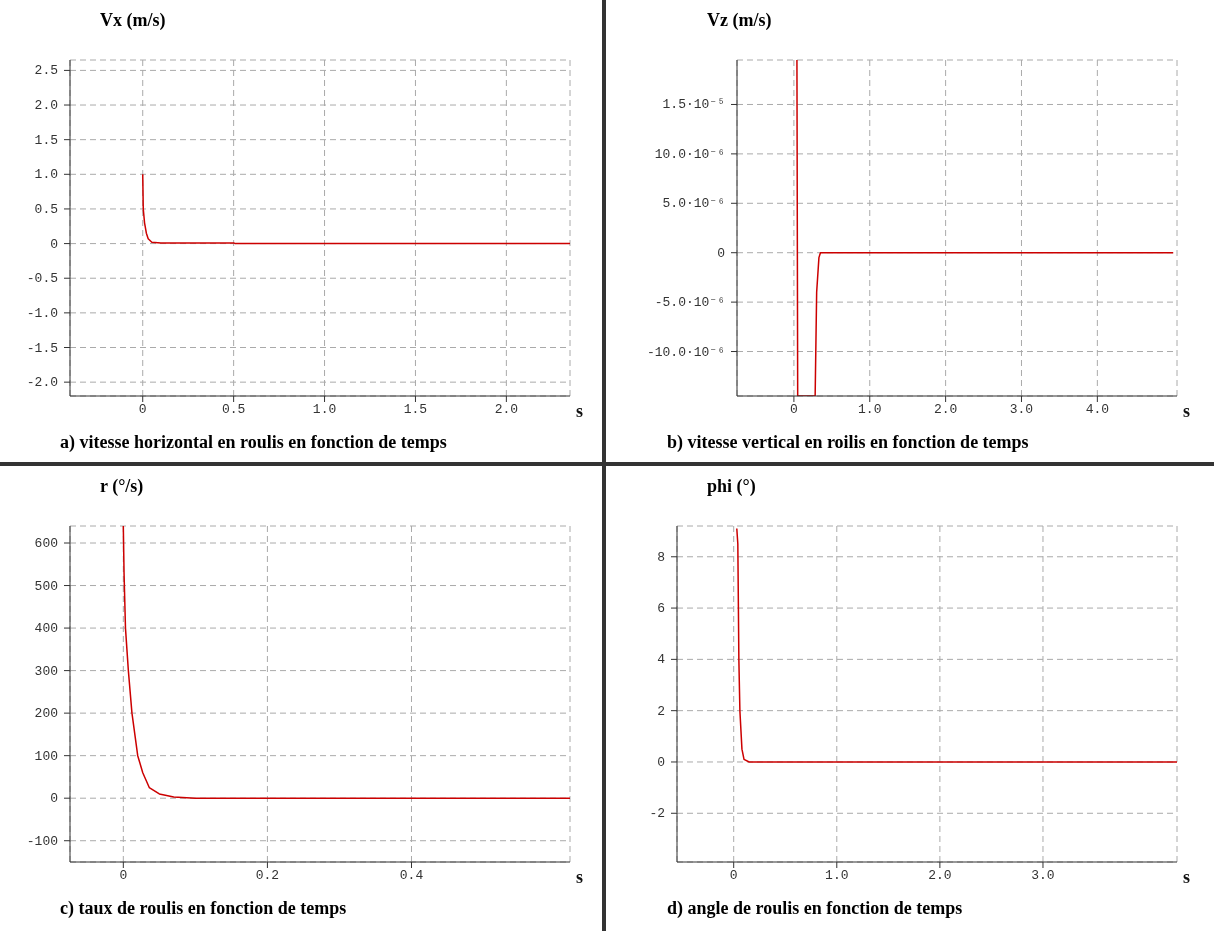  What do you see at coordinates (46, 175) in the screenshot?
I see `y-tick-label: 1.0` at bounding box center [46, 175].